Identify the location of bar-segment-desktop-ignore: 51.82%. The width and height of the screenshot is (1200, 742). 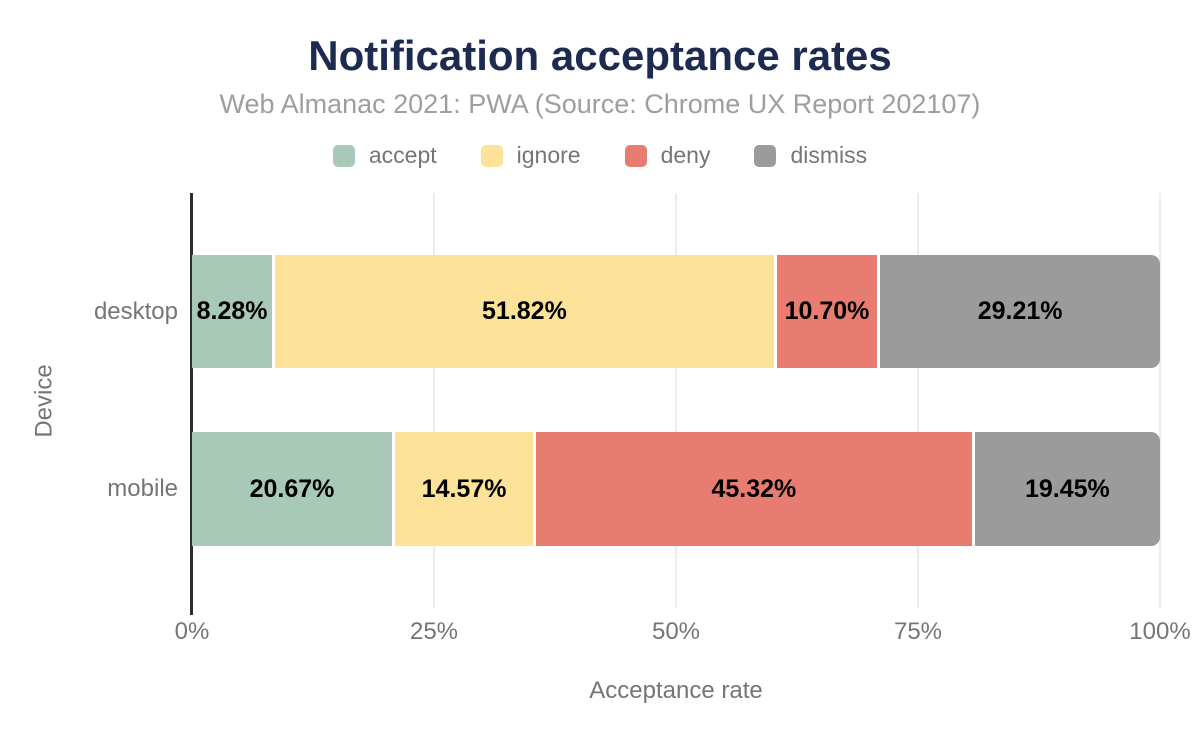
(523, 311).